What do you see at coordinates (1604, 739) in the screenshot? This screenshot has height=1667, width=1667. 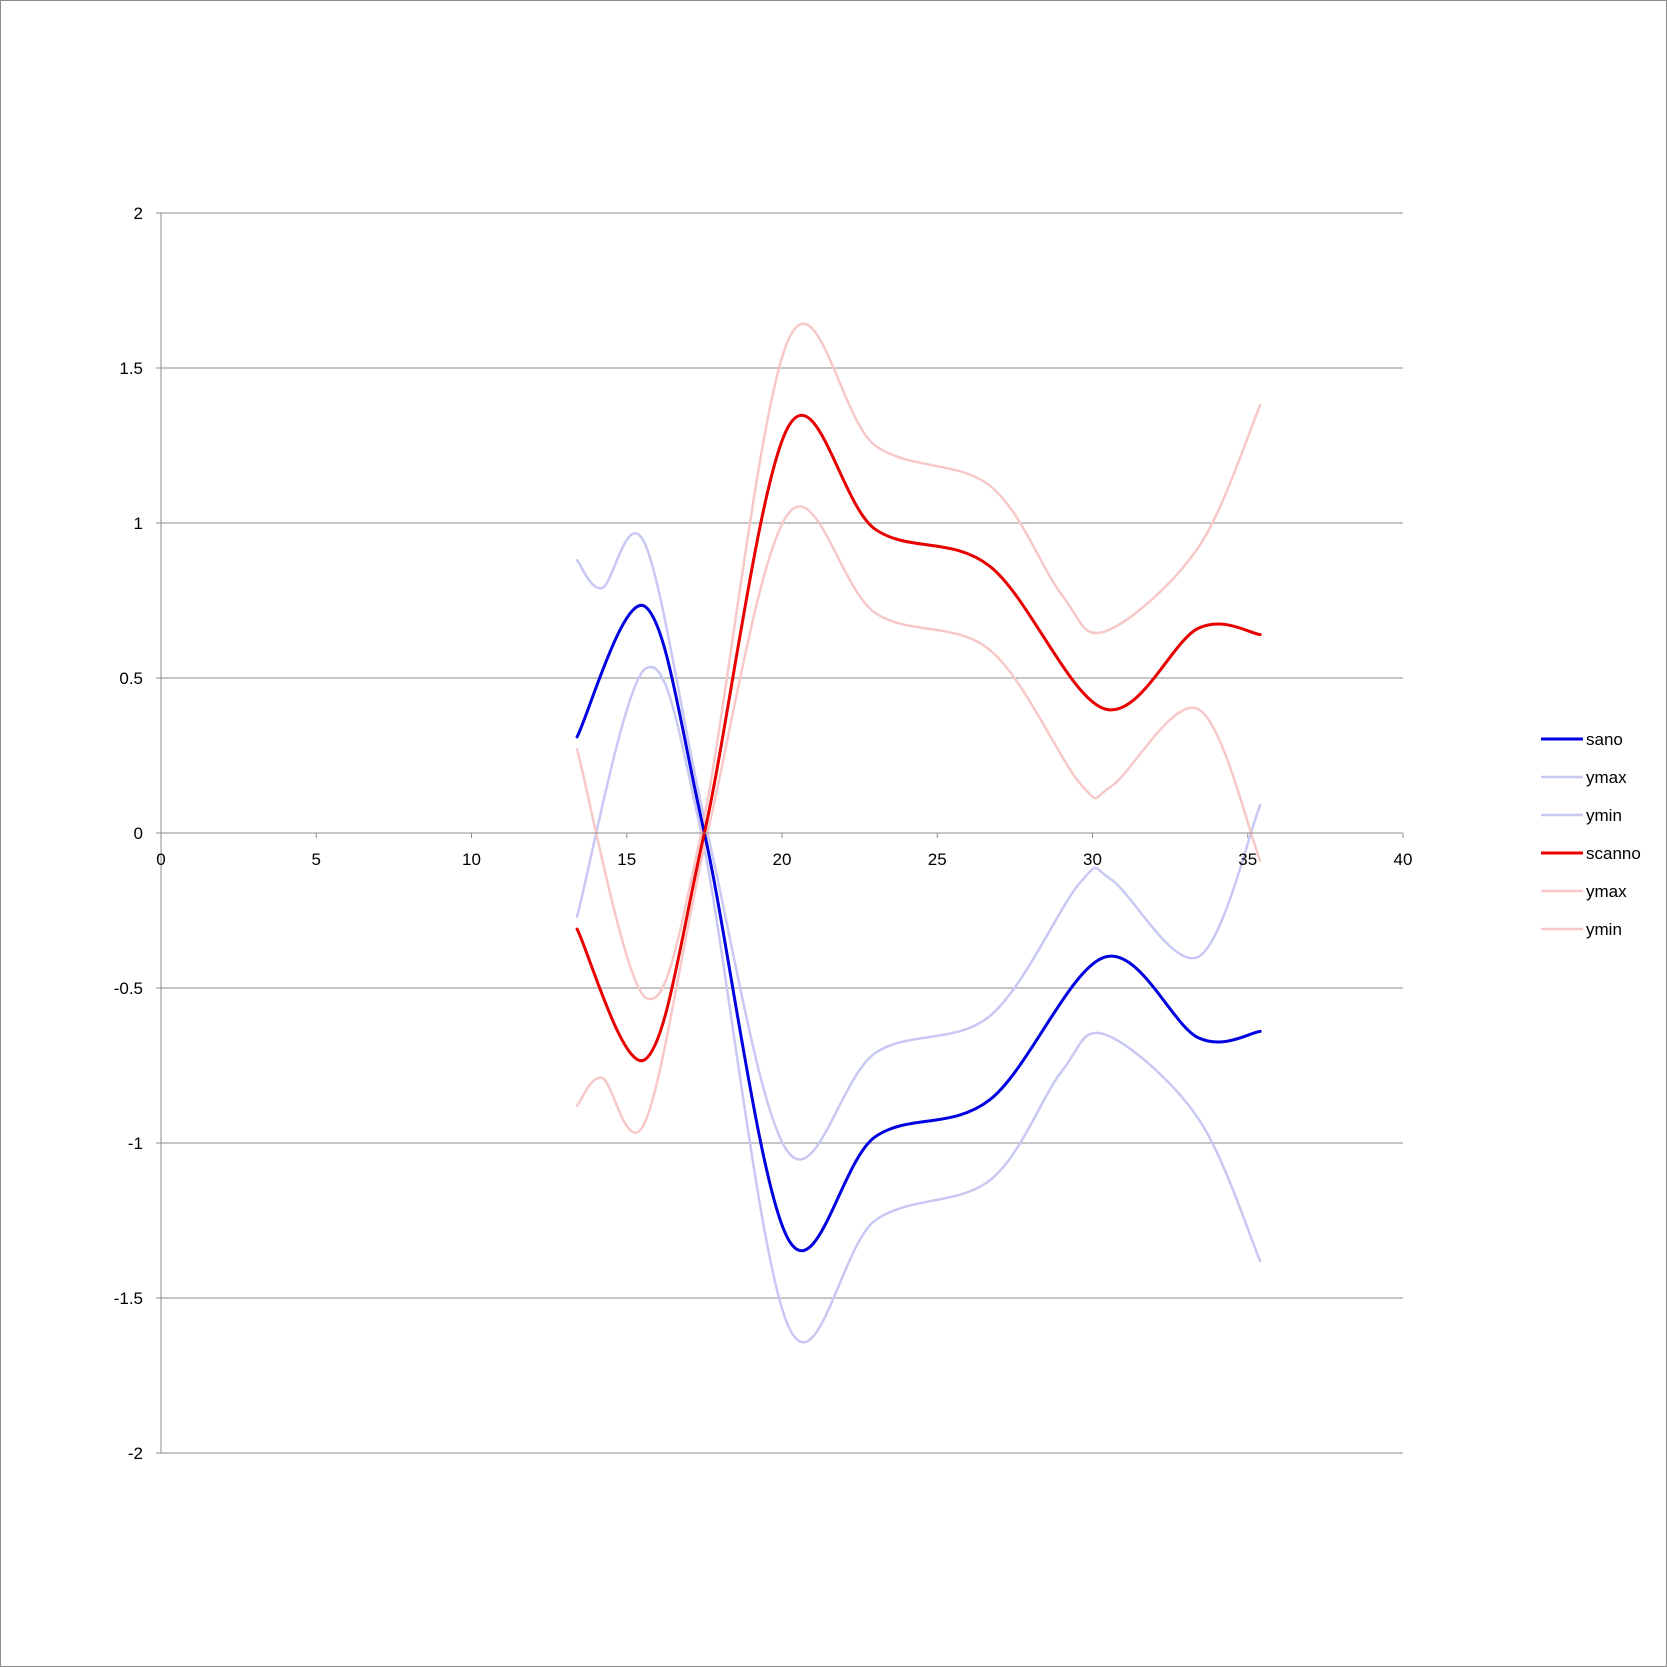 I see `legend-label-sano: sano` at bounding box center [1604, 739].